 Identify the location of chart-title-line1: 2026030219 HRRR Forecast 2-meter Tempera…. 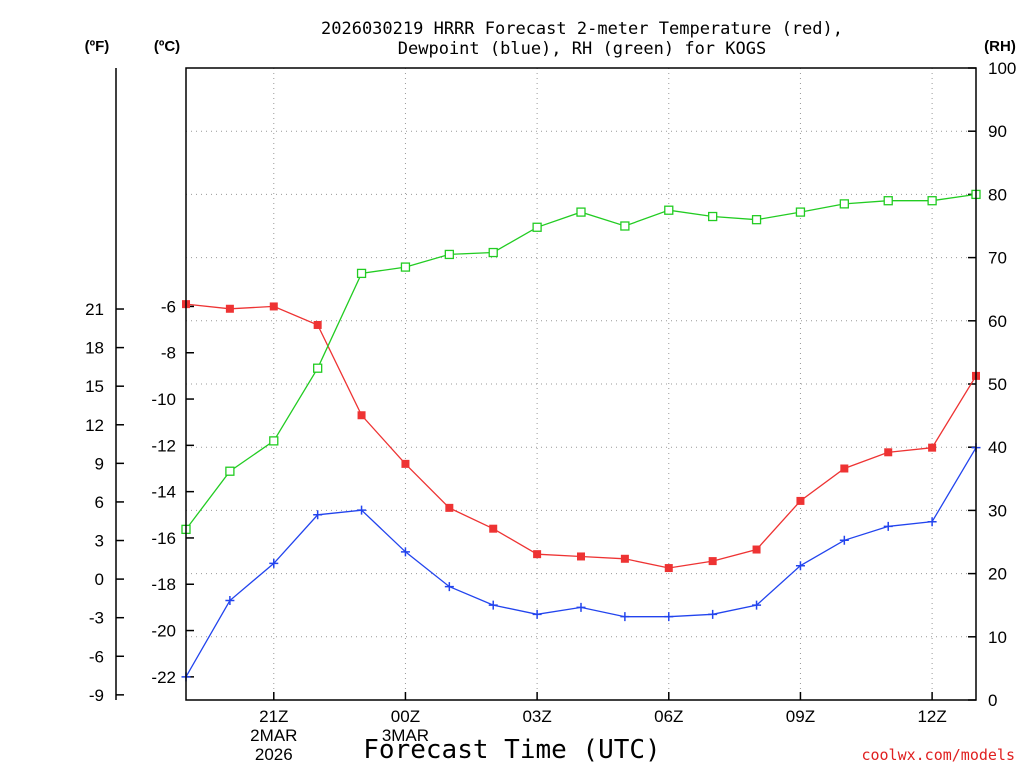
(582, 29).